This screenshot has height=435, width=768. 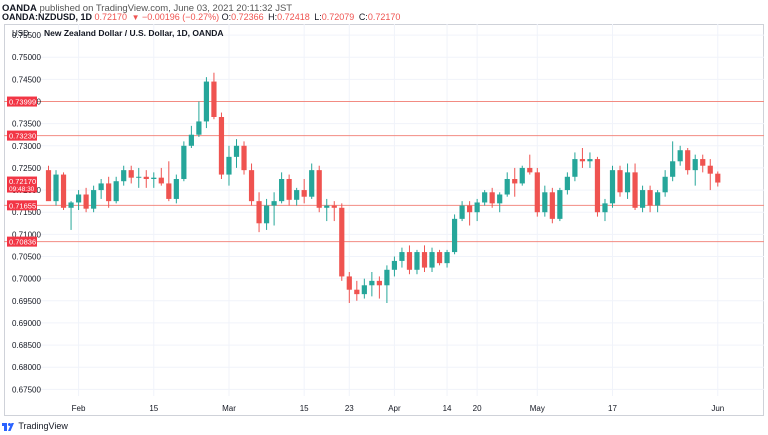 I want to click on footer-brand: TradingView, so click(x=35, y=426).